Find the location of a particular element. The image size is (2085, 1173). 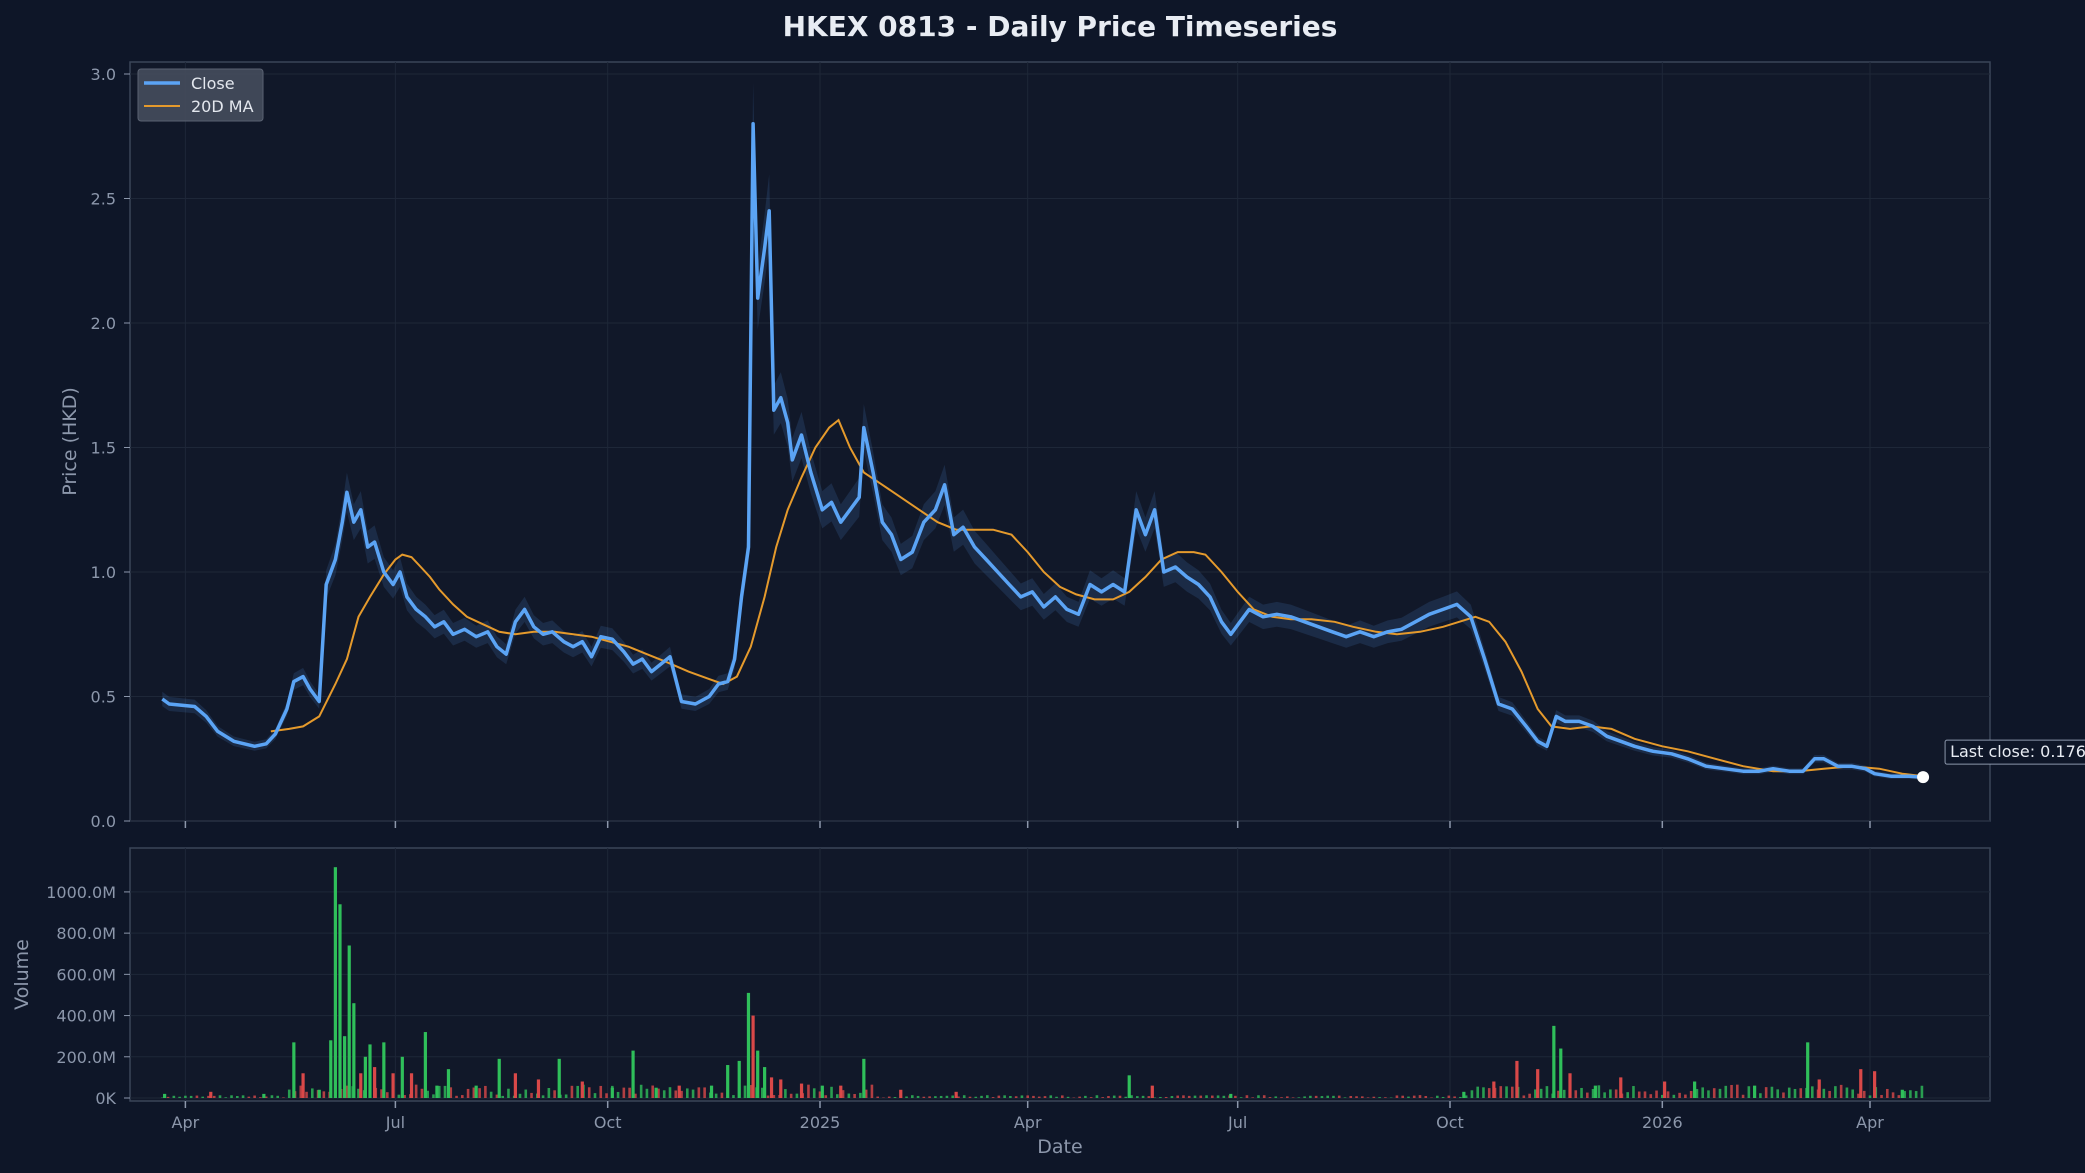

last-close-annotation: Last close: 0.176 is located at coordinates (2014, 752).